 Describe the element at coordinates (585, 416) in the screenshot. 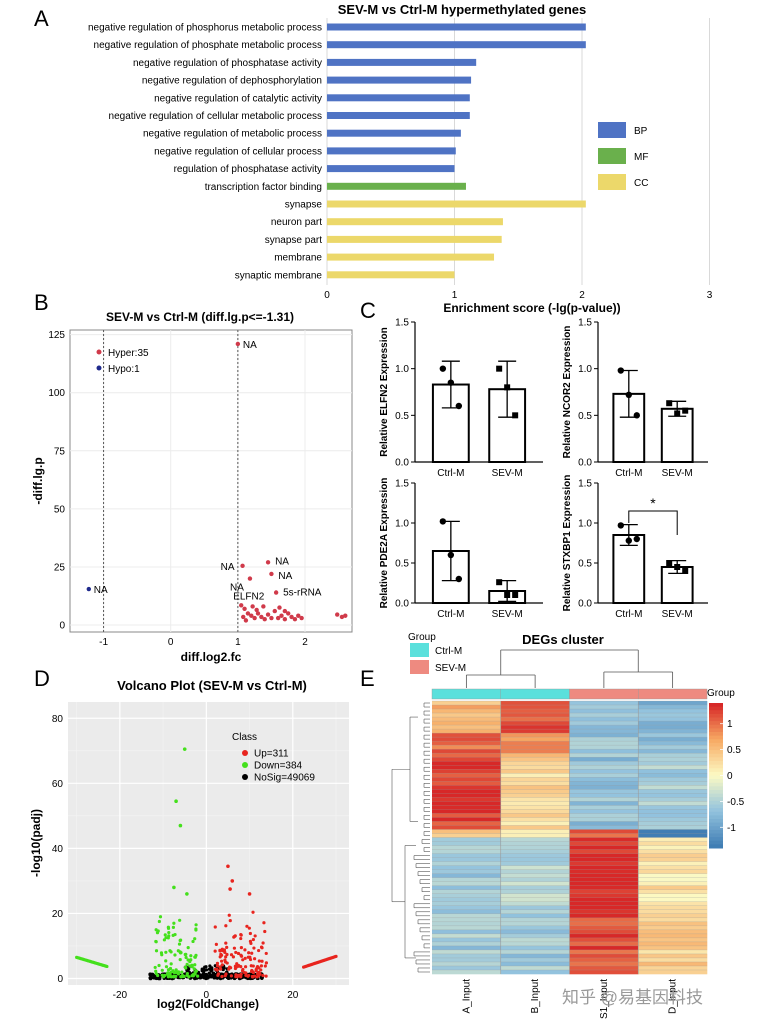

I see `panel-c-y-tick: 0.5` at that location.